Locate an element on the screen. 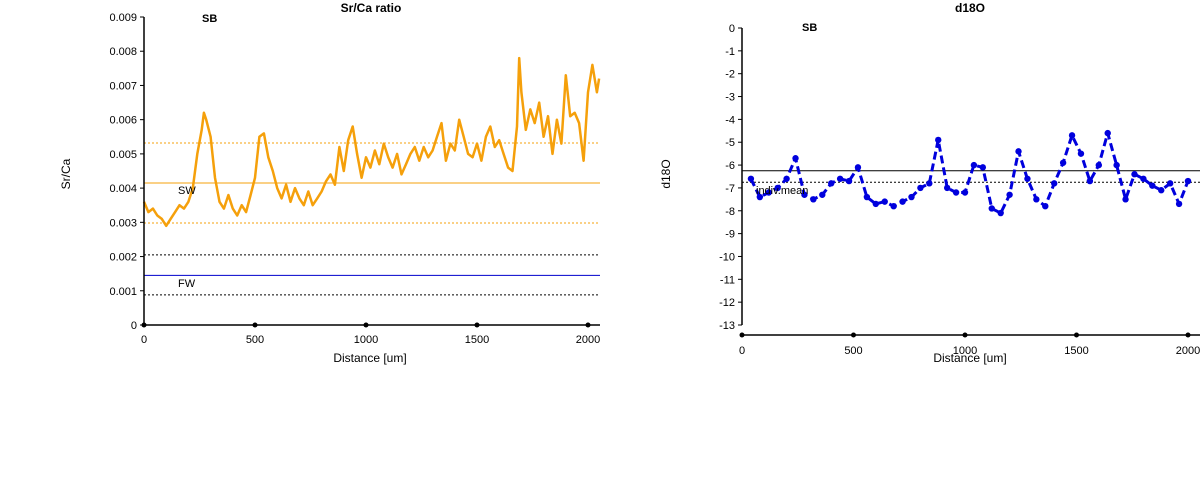 This screenshot has width=1200, height=480. d18o-y-tick-label: -4 is located at coordinates (730, 120).